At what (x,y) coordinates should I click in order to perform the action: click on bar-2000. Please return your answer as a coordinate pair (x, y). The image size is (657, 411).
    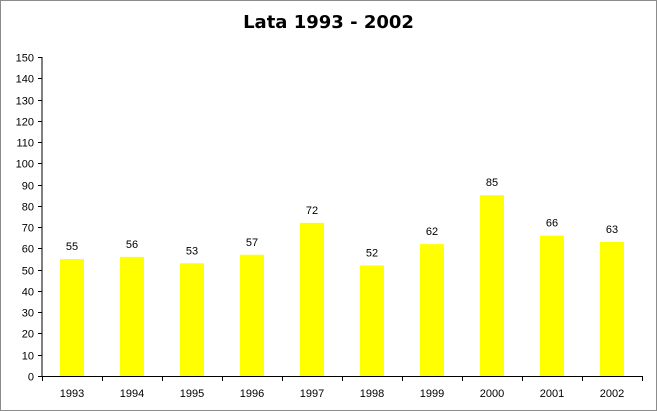
    Looking at the image, I should click on (492, 285).